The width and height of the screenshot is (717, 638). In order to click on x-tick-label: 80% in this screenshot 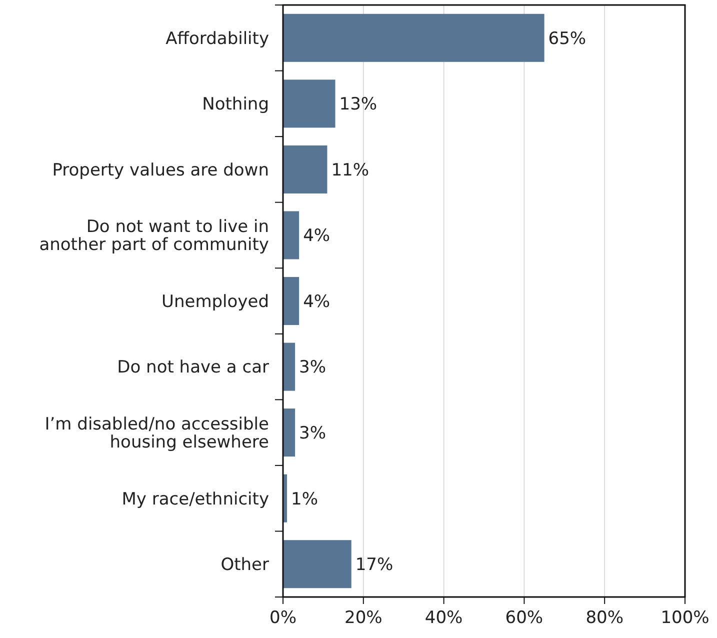, I will do `click(605, 618)`.